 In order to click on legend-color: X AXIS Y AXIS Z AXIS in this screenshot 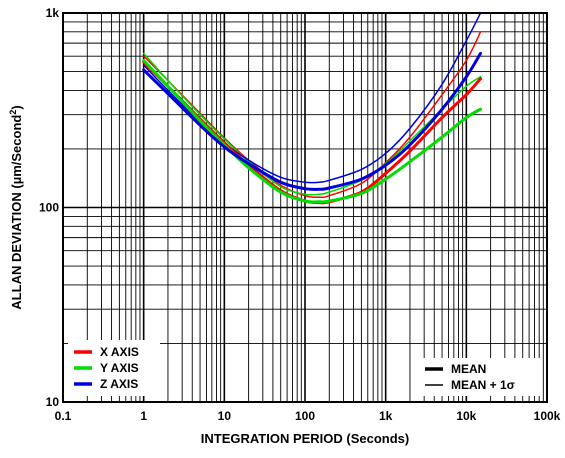, I will do `click(114, 368)`.